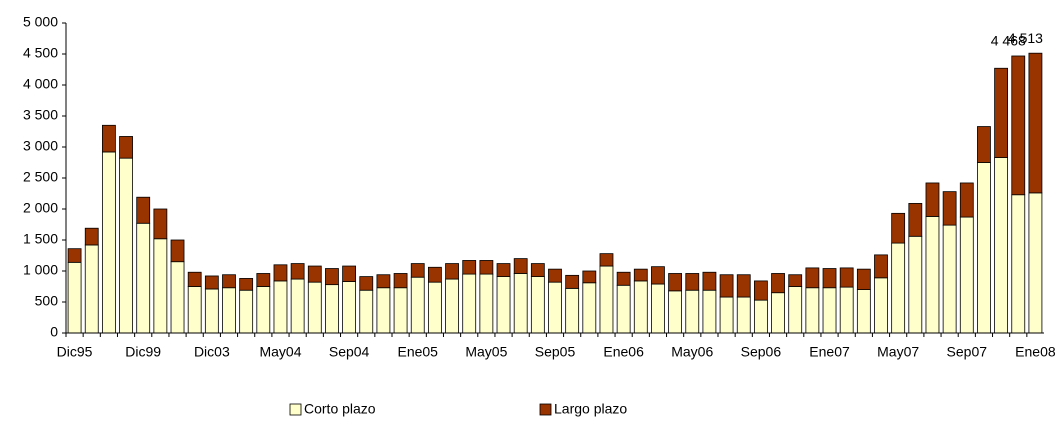 The width and height of the screenshot is (1062, 421). I want to click on x-tick-label: May07, so click(898, 352).